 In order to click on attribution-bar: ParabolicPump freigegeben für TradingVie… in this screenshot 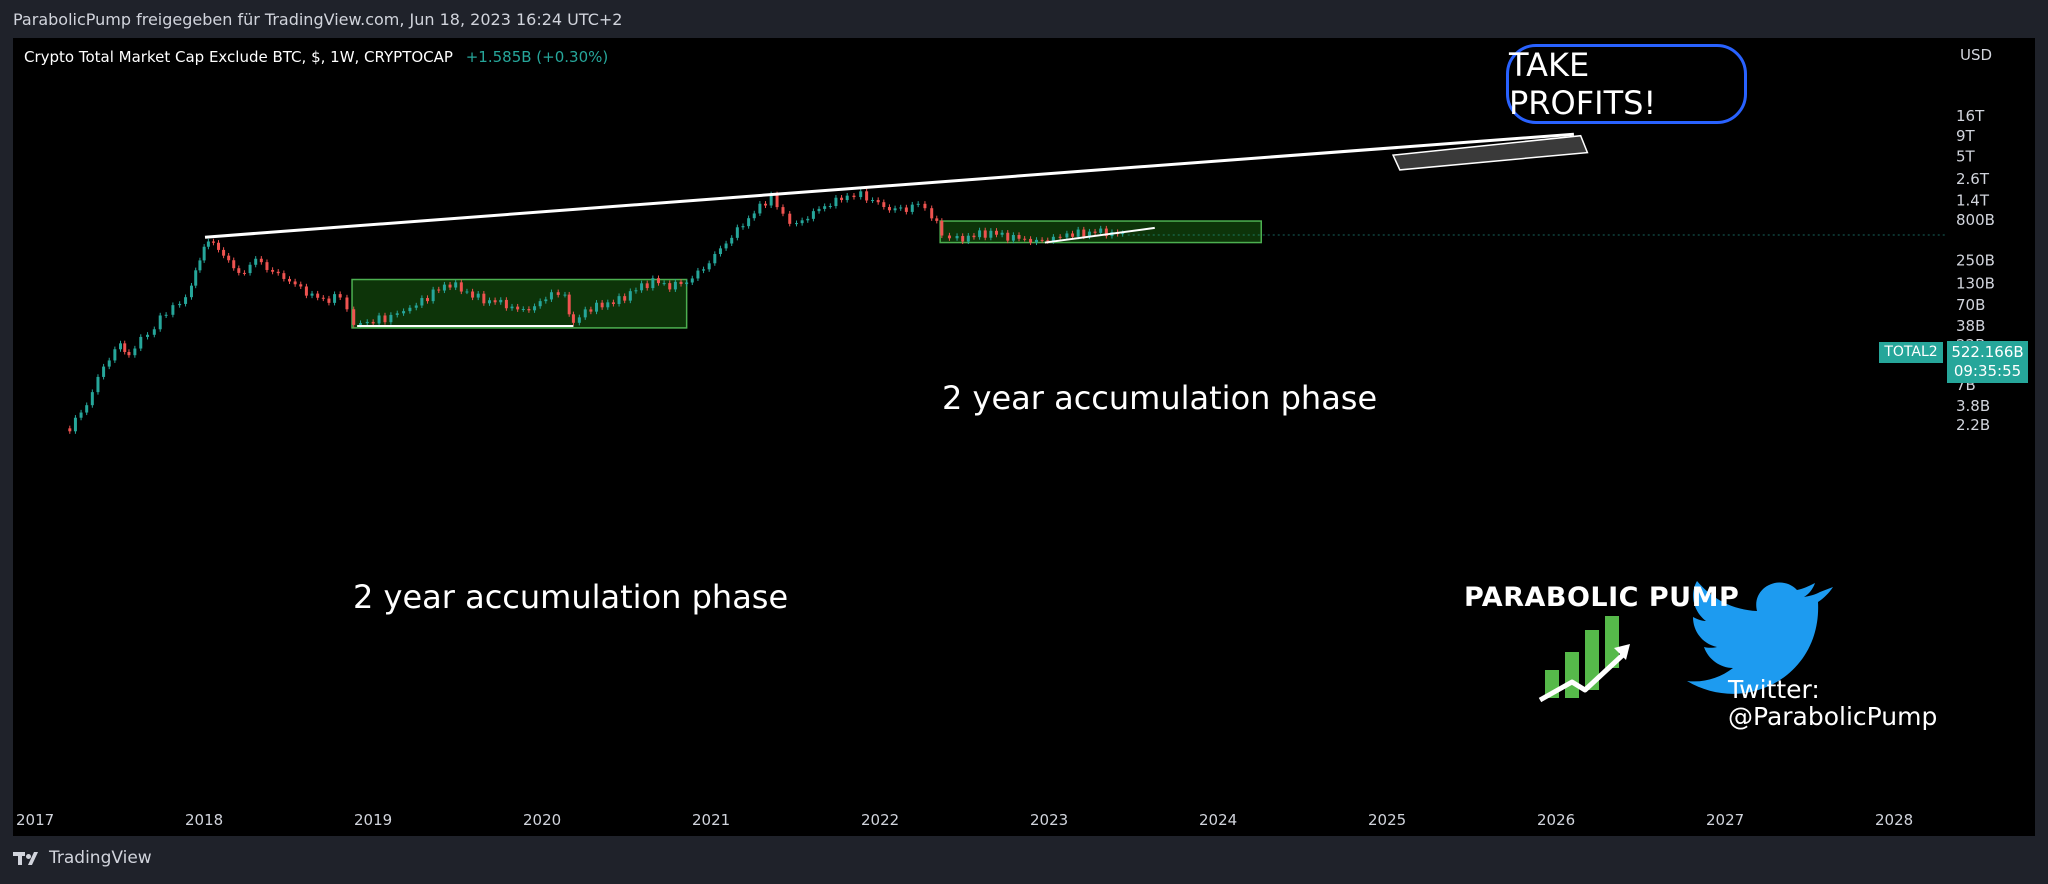, I will do `click(1024, 19)`.